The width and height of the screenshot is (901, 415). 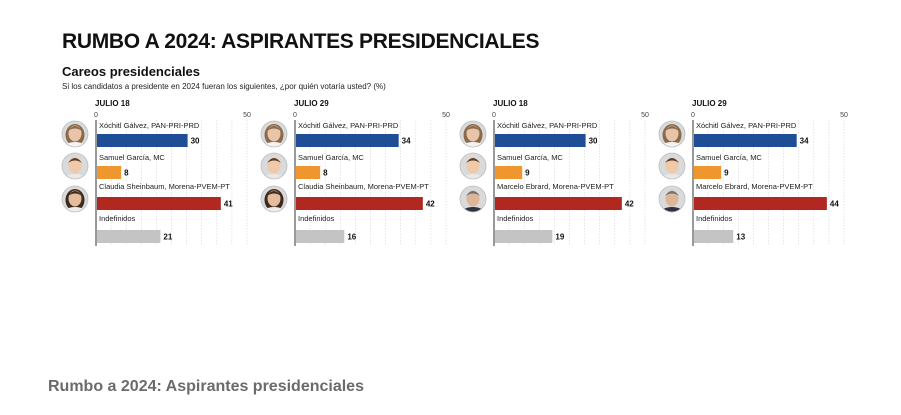 I want to click on data-label: 44, so click(x=834, y=204).